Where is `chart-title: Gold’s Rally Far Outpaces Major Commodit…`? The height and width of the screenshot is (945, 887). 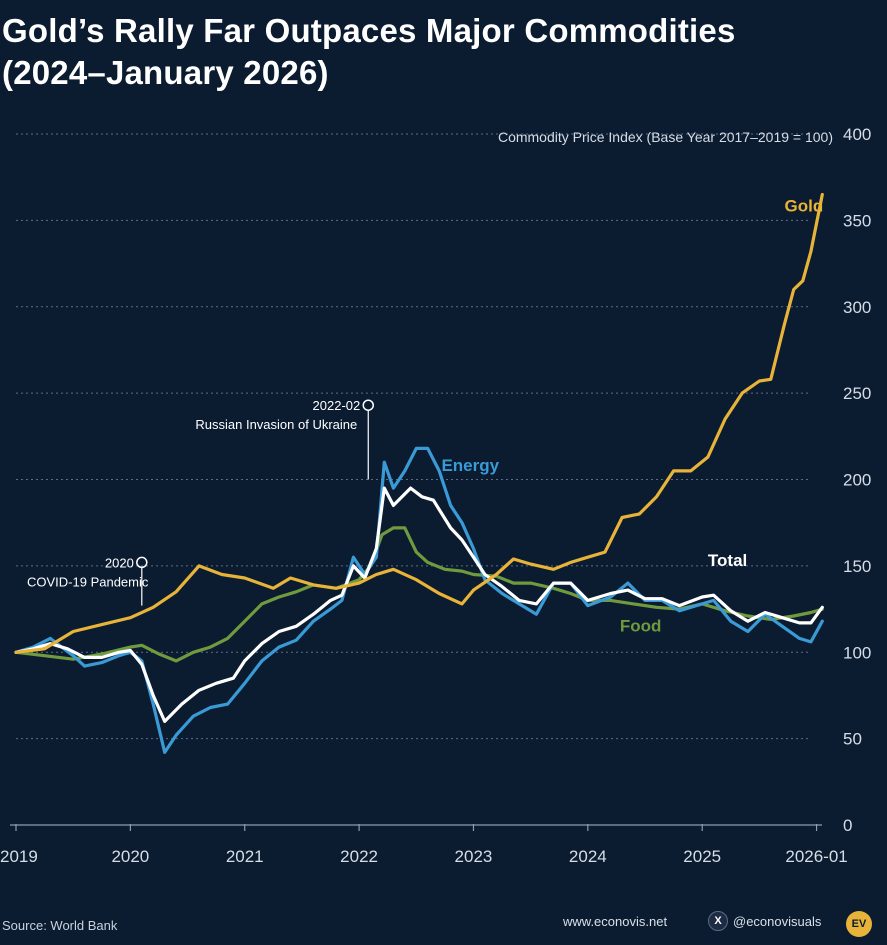 chart-title: Gold’s Rally Far Outpaces Major Commodit… is located at coordinates (432, 52).